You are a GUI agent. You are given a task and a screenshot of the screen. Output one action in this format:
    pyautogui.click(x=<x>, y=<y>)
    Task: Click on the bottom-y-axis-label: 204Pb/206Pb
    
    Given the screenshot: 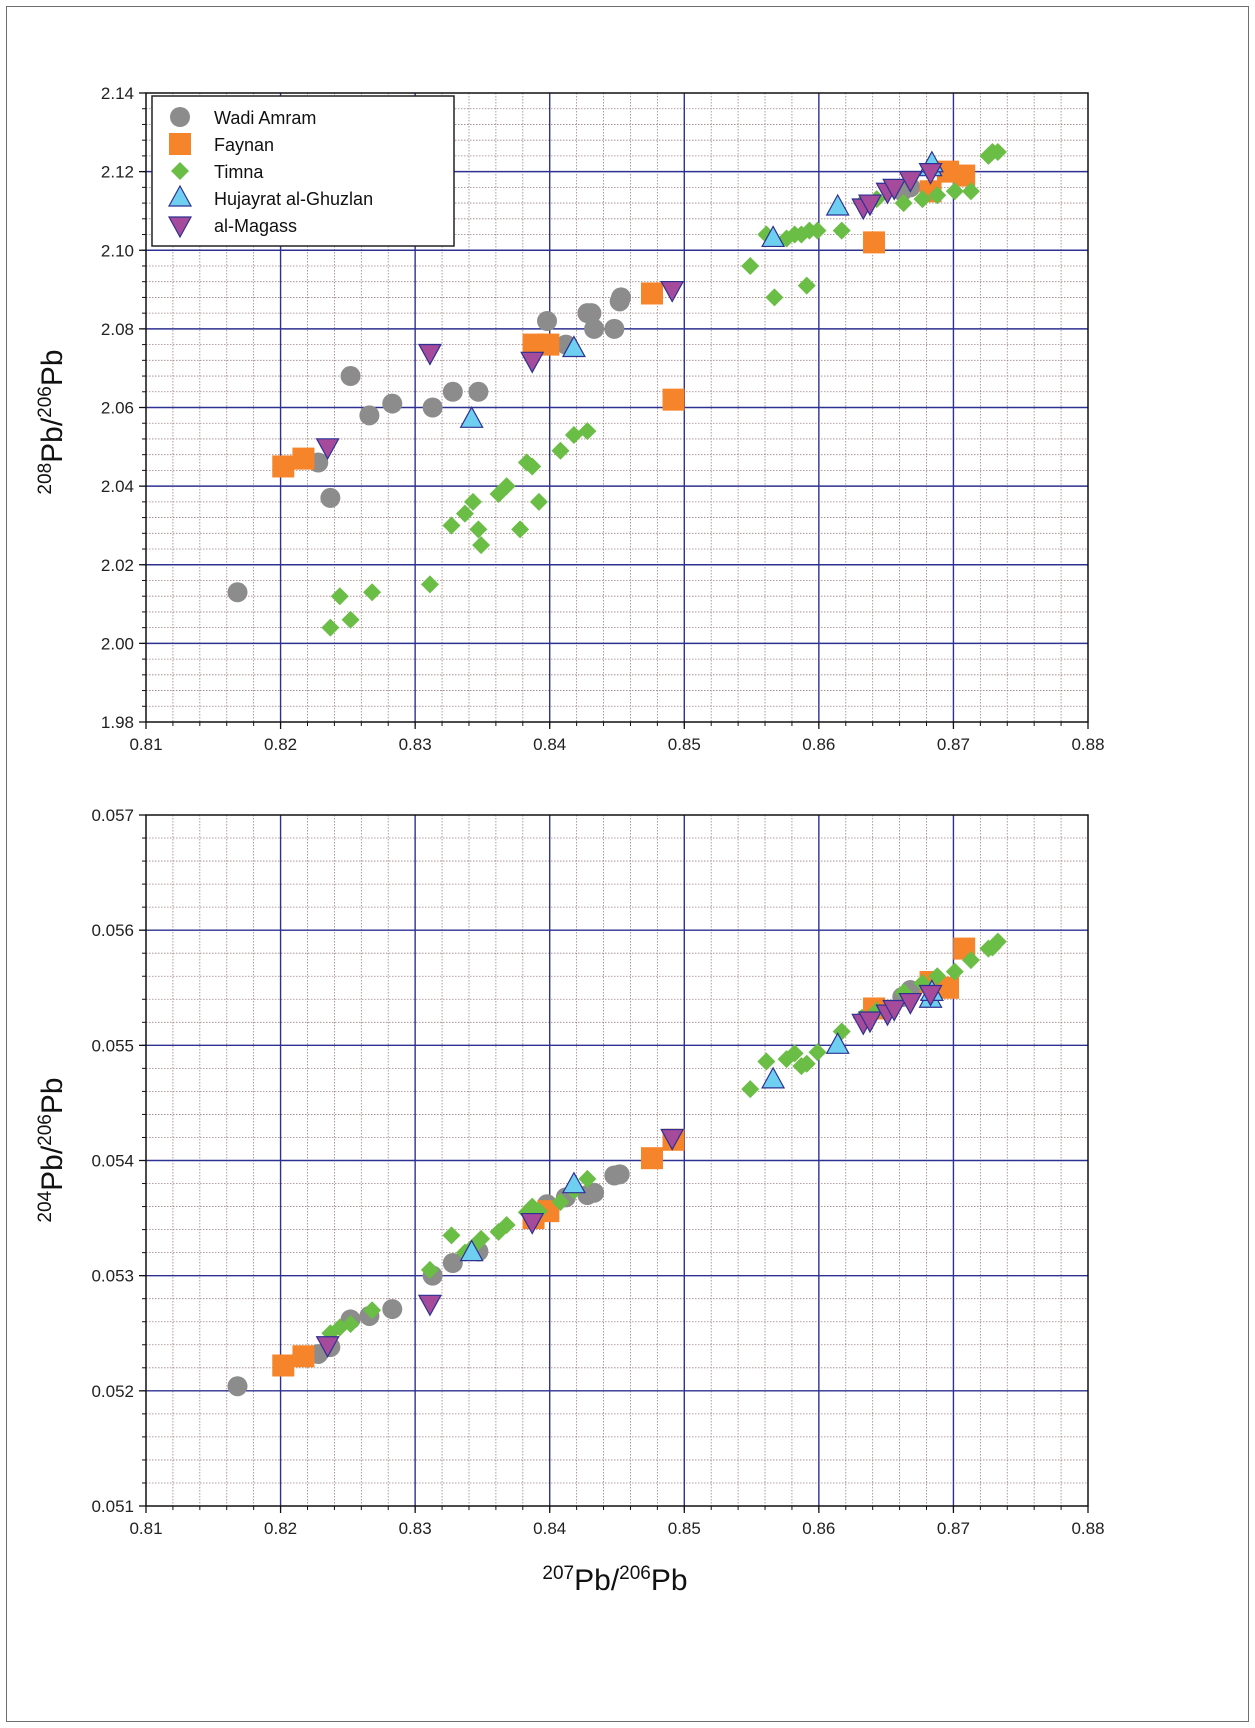 What is the action you would take?
    pyautogui.click(x=52, y=1149)
    